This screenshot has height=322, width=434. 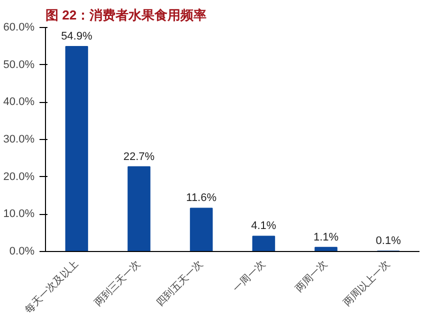 What do you see at coordinates (326, 237) in the screenshot?
I see `data-label: 1.1%` at bounding box center [326, 237].